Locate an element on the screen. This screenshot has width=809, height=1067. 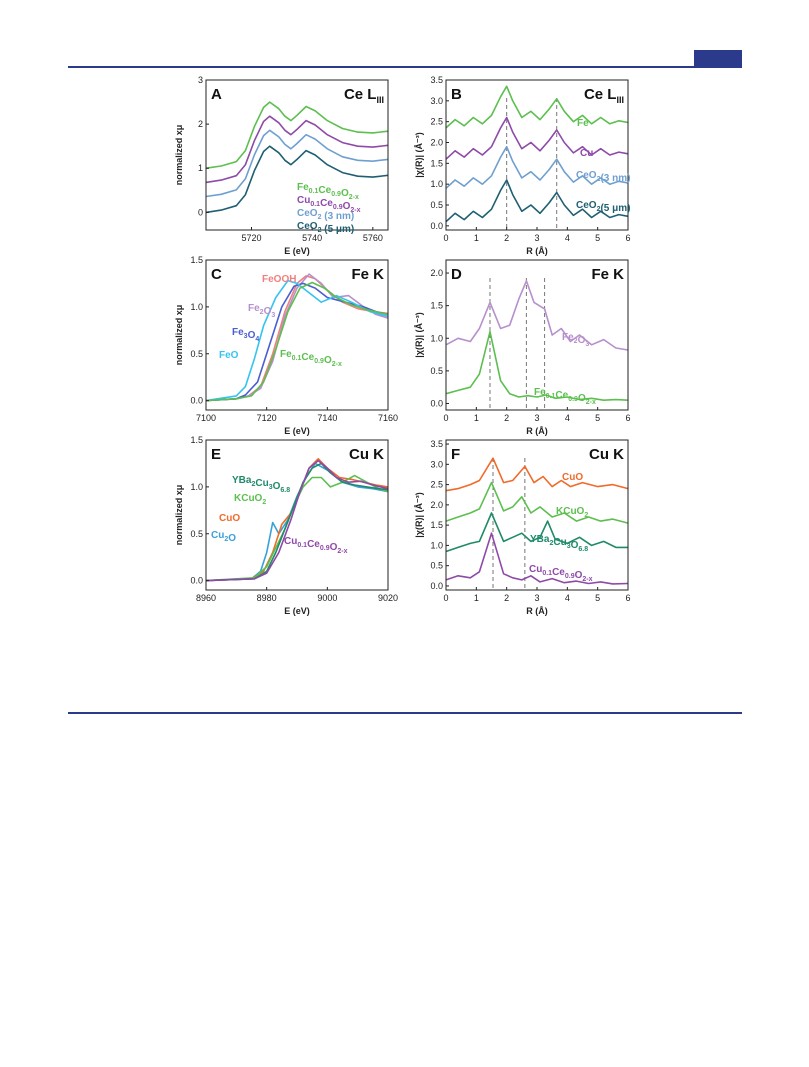
label-subscript: 3 is located at coordinates (271, 487).